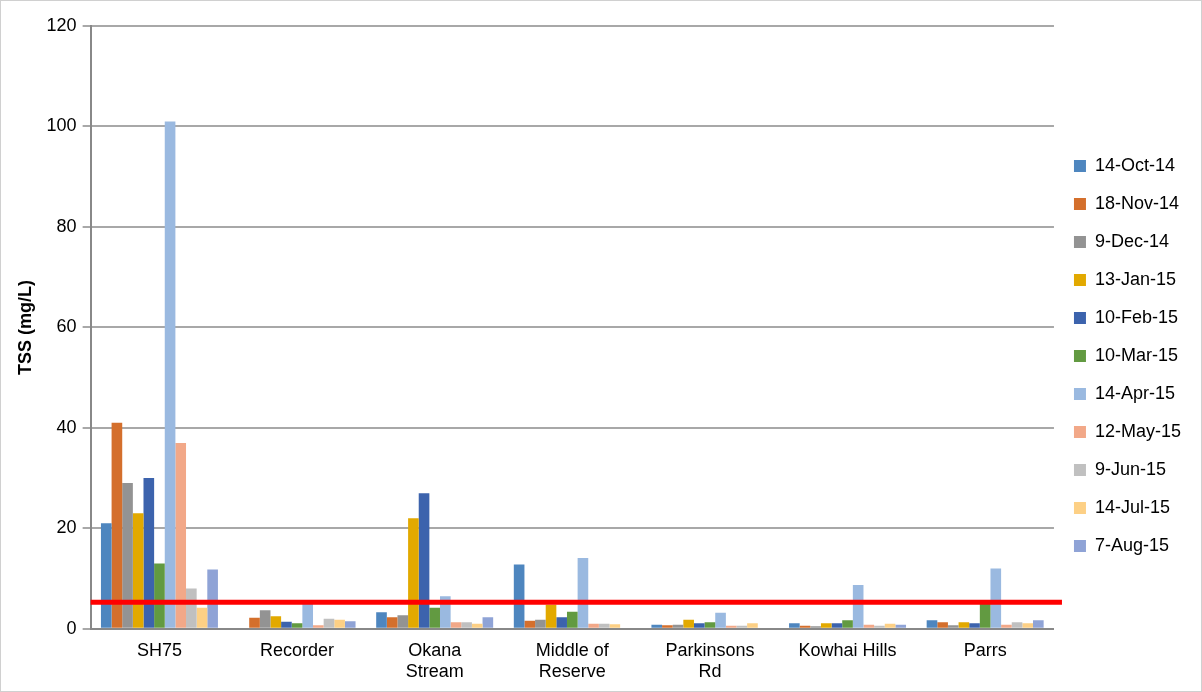 The height and width of the screenshot is (692, 1202). Describe the element at coordinates (1135, 278) in the screenshot. I see `legend-label: 13-Jan-15` at that location.